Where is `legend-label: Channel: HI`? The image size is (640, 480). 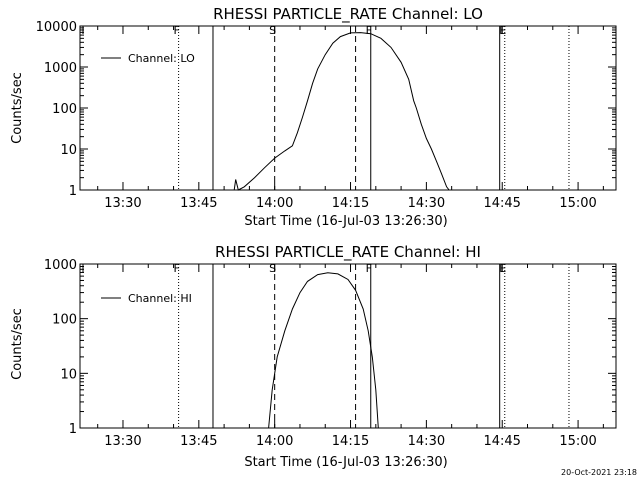
legend-label: Channel: HI is located at coordinates (160, 298).